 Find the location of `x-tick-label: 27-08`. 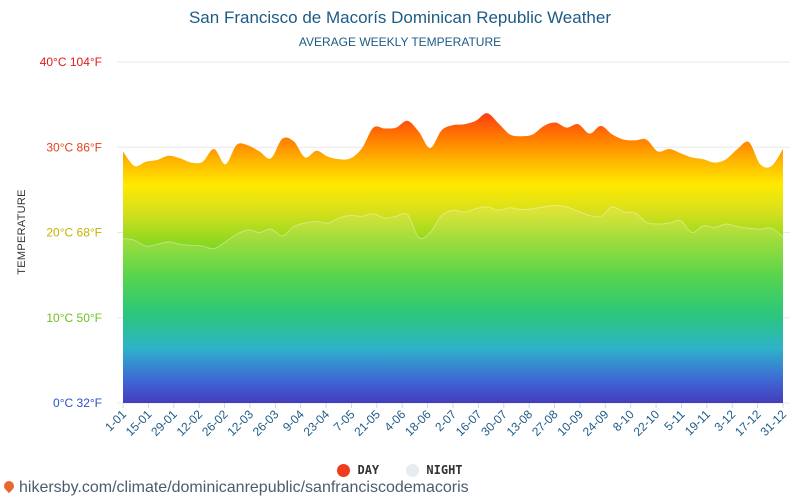

x-tick-label: 27-08 is located at coordinates (545, 423).